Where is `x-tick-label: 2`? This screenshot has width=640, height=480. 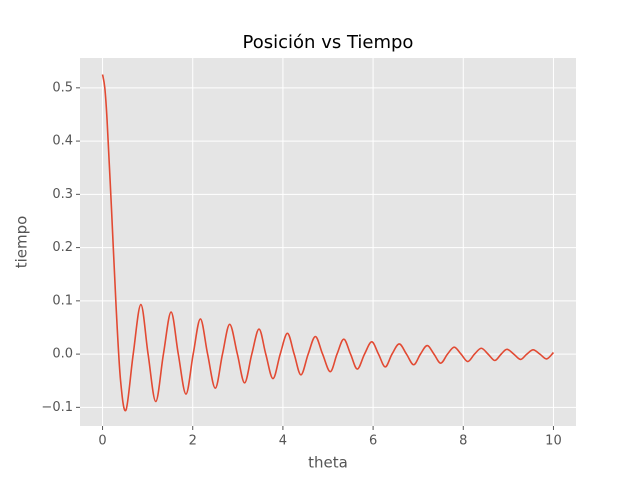
x-tick-label: 2 is located at coordinates (193, 441).